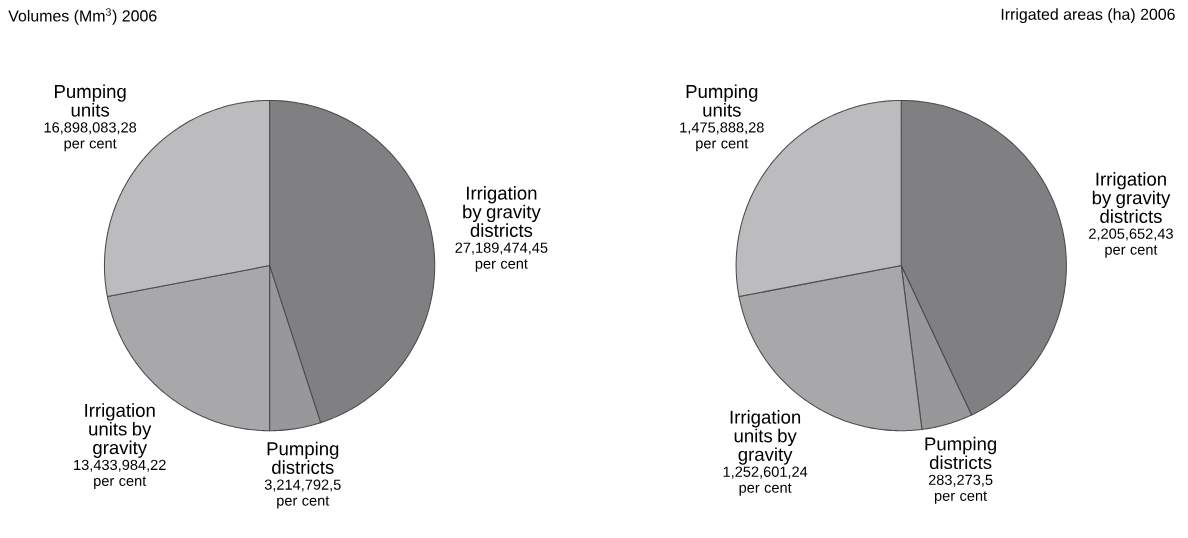  What do you see at coordinates (501, 257) in the screenshot?
I see `data-label: 27,189,474,45 per cent` at bounding box center [501, 257].